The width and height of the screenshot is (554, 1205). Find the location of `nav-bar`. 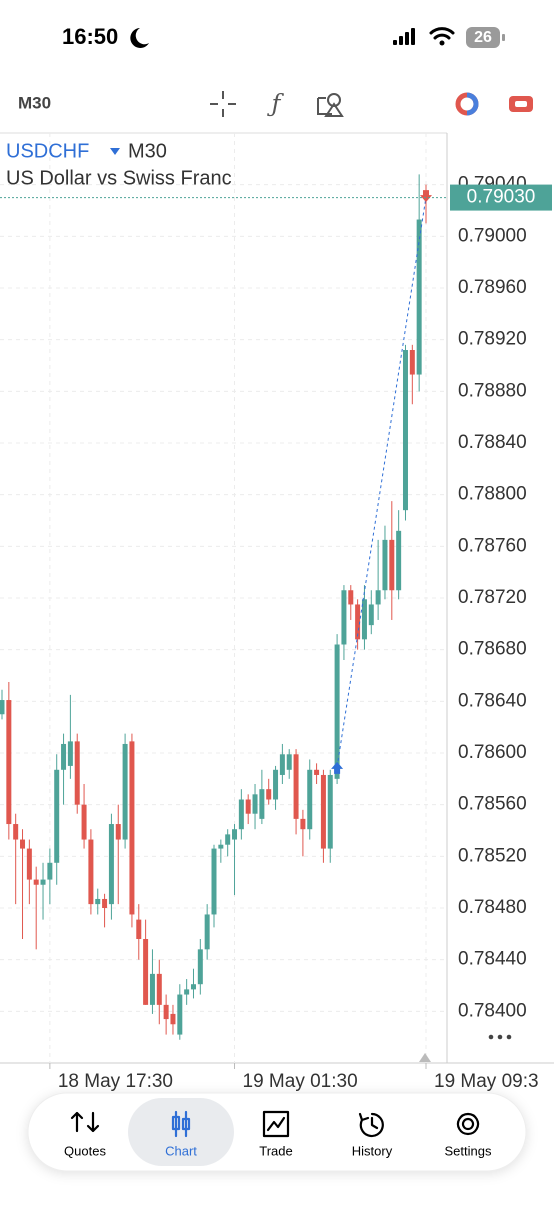

nav-bar is located at coordinates (277, 1132).